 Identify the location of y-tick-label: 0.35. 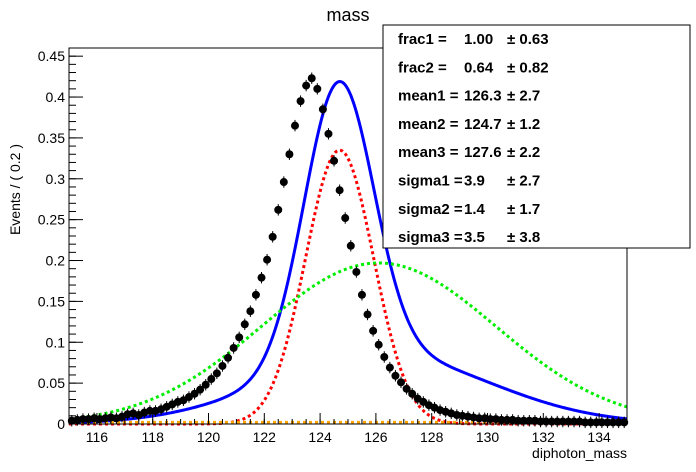
(51, 138).